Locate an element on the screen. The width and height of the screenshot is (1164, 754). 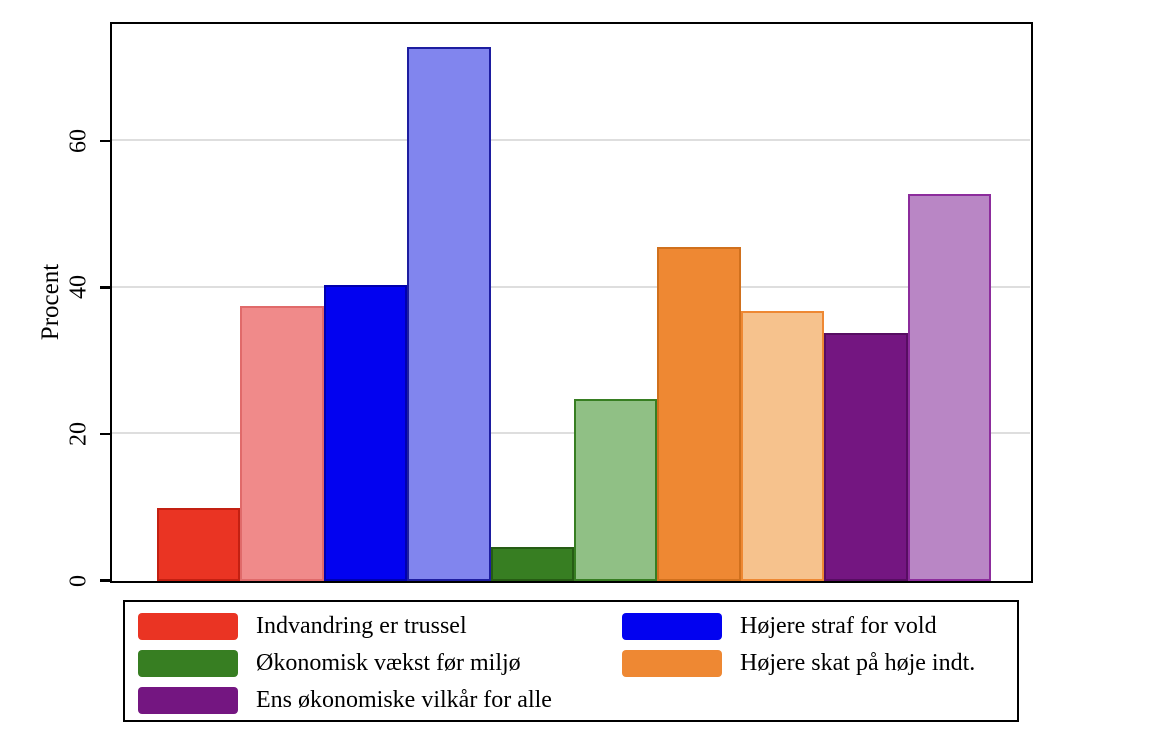
legend-item: Indvandring er trussel is located at coordinates (345, 626).